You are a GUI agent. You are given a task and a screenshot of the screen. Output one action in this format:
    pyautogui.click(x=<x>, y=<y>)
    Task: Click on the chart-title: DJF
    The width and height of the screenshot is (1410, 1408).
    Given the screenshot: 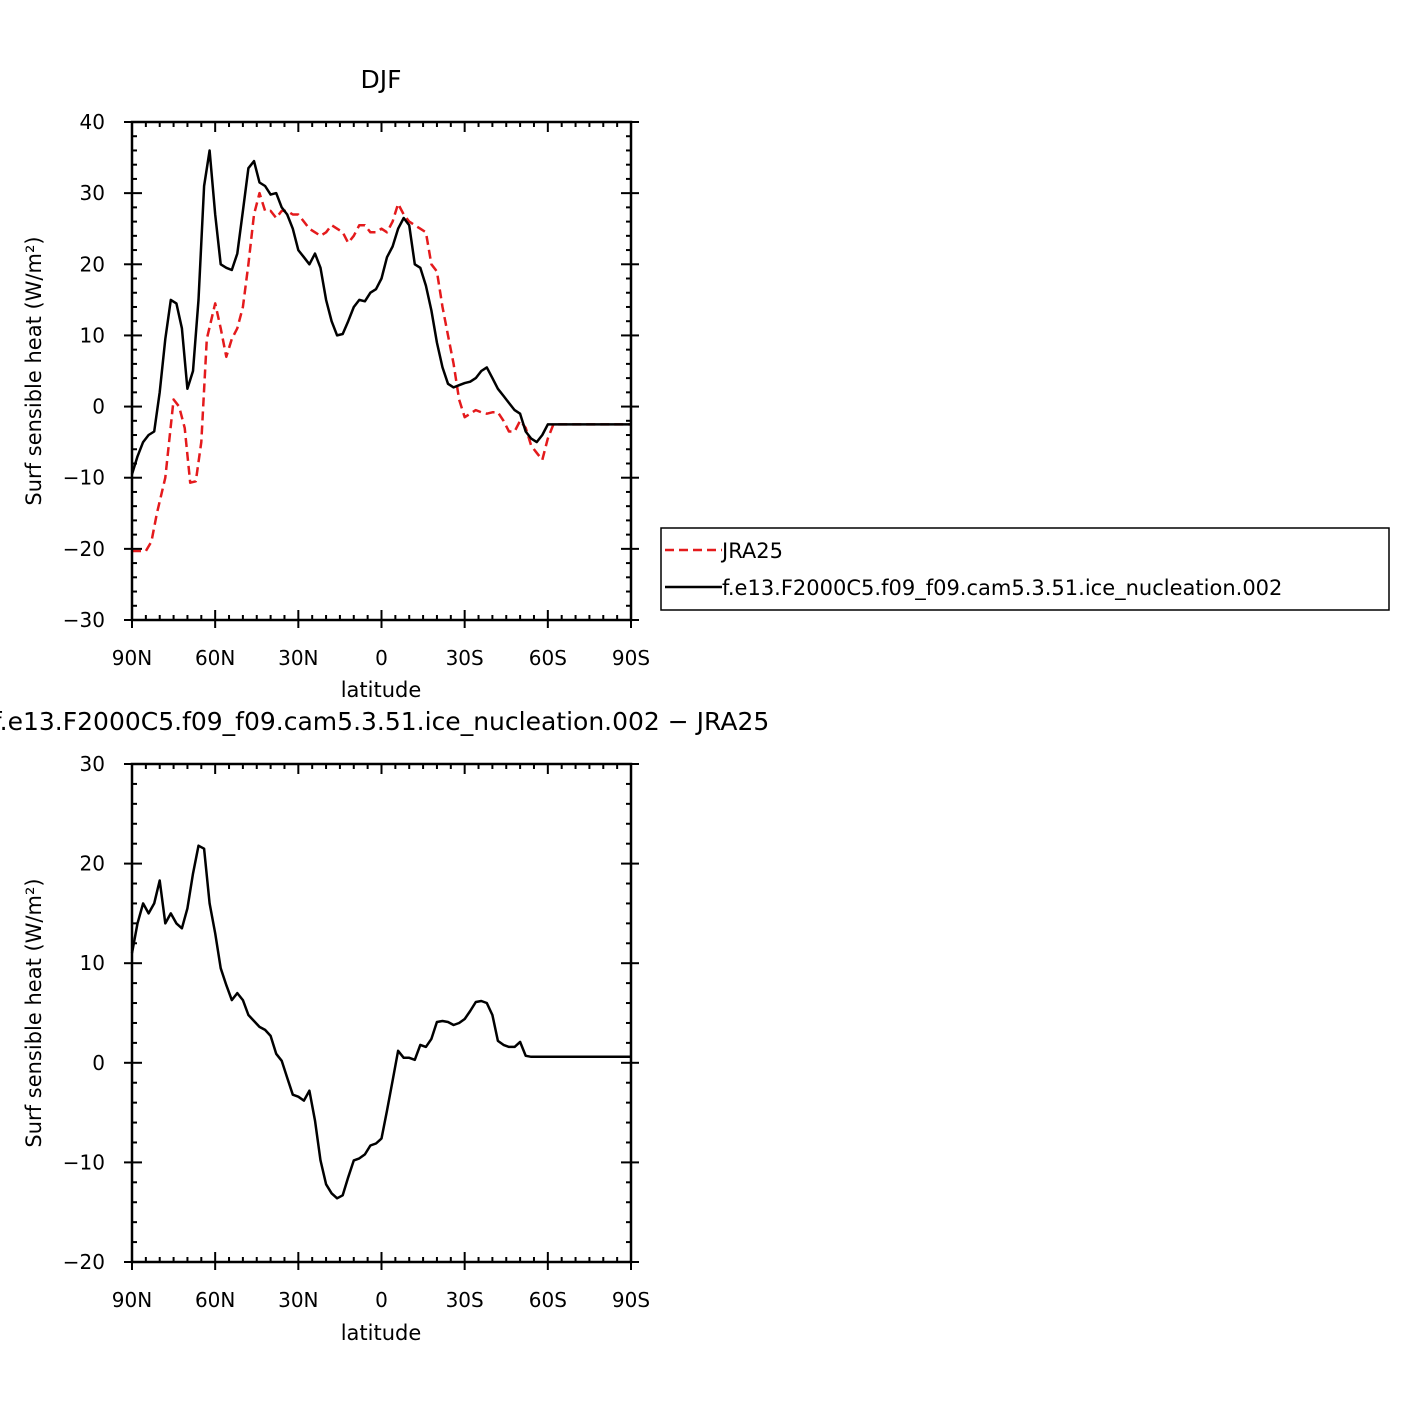 What is the action you would take?
    pyautogui.click(x=380, y=79)
    